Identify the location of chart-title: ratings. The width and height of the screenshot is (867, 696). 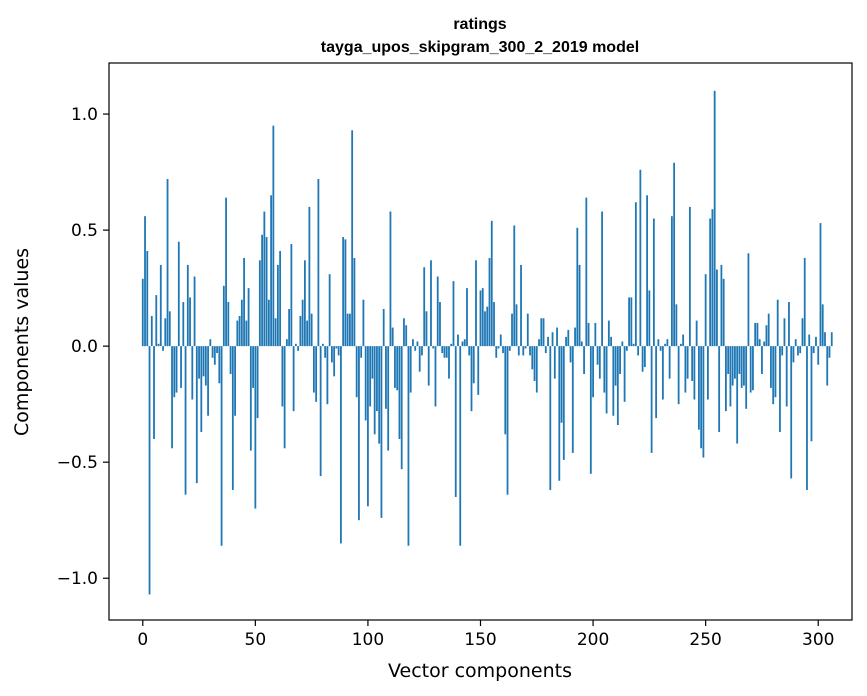
(479, 24).